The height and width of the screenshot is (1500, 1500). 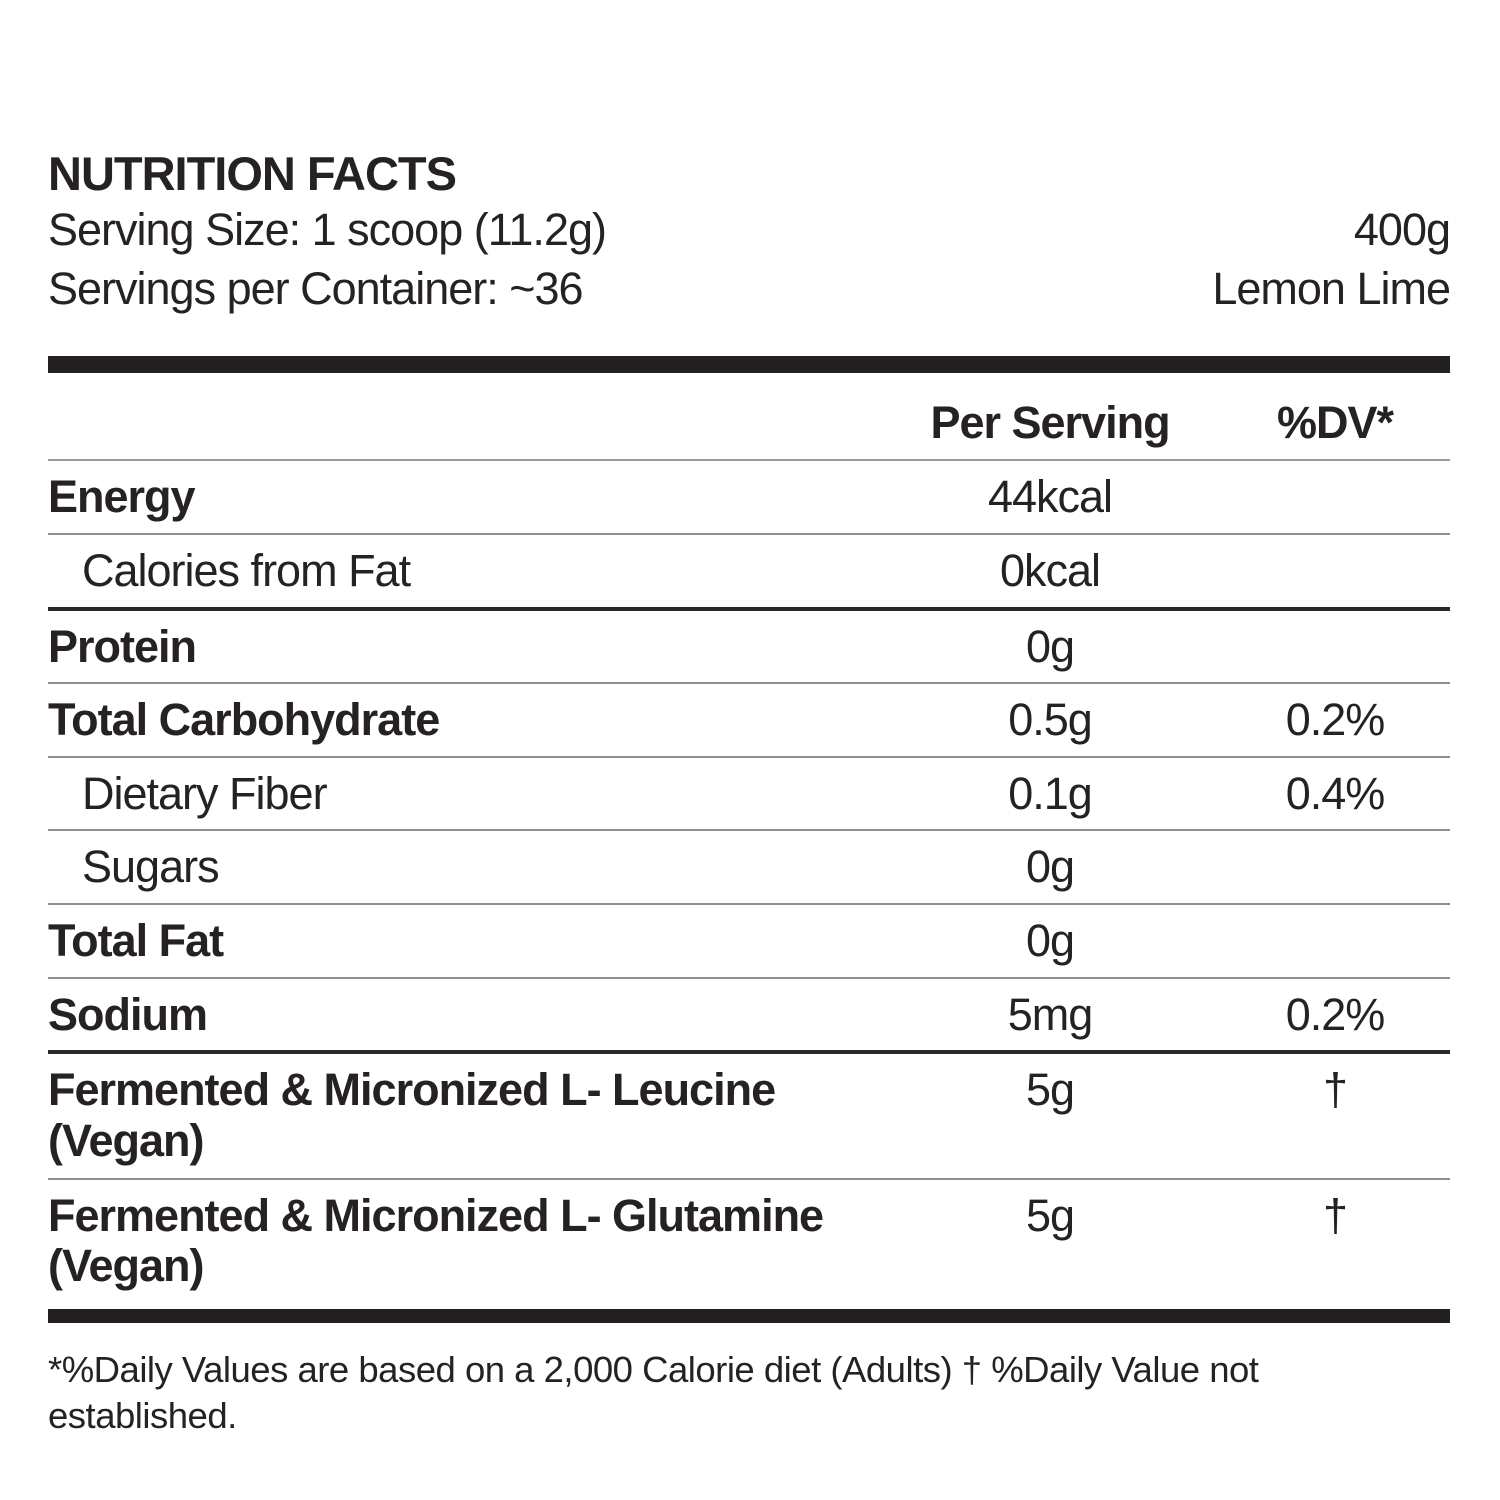 I want to click on nutrient-name-line1: Calories from Fat, so click(x=246, y=571).